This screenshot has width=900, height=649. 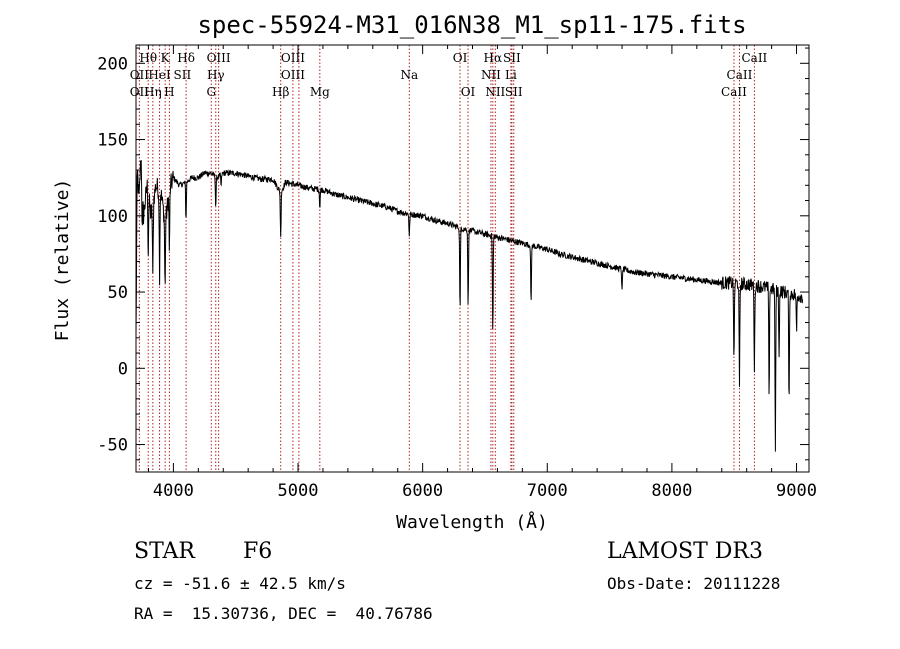 I want to click on x-tick-label: 8000, so click(x=671, y=491).